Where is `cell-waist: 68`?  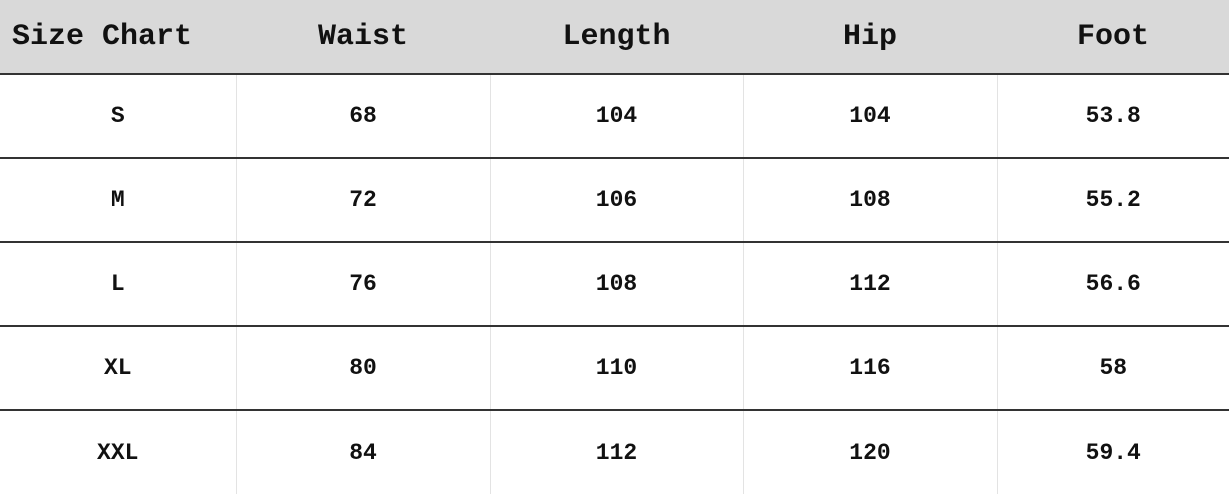
cell-waist: 68 is located at coordinates (362, 116).